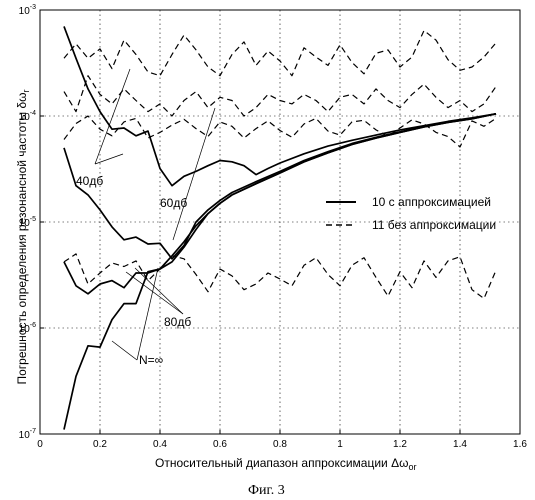  What do you see at coordinates (280, 444) in the screenshot?
I see `x-tick-label: 0.8` at bounding box center [280, 444].